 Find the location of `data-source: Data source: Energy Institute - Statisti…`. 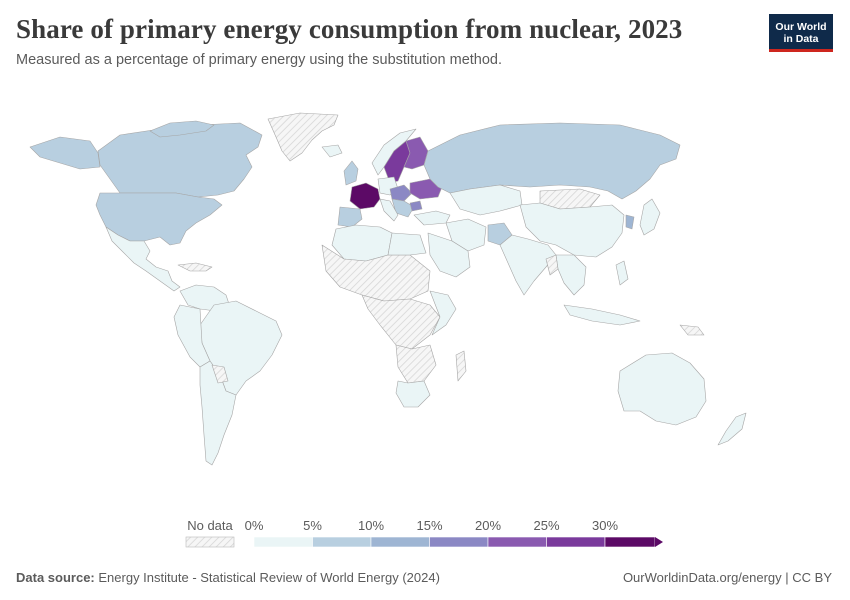

data-source: Data source: Energy Institute - Statisti… is located at coordinates (228, 577).